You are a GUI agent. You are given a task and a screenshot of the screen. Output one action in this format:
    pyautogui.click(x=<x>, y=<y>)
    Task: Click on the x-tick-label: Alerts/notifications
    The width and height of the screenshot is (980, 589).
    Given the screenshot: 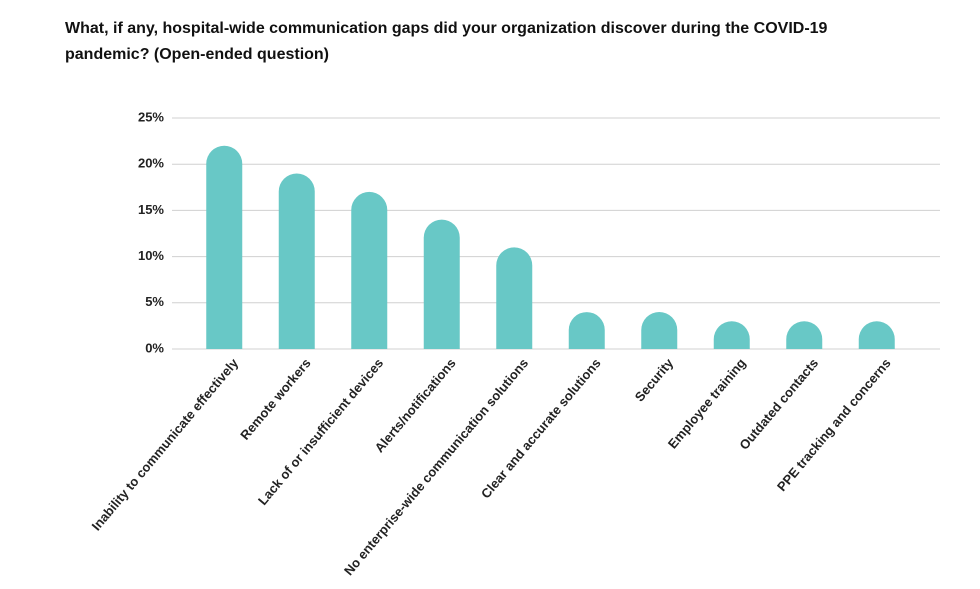 What is the action you would take?
    pyautogui.click(x=415, y=405)
    